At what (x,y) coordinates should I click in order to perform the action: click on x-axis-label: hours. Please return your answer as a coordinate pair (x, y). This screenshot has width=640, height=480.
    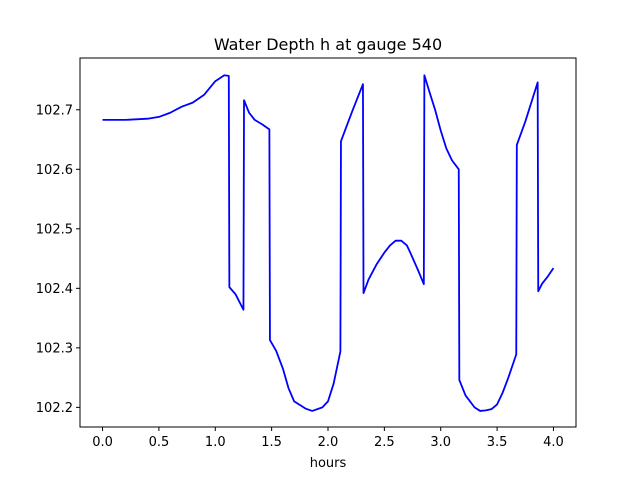
    Looking at the image, I should click on (328, 463).